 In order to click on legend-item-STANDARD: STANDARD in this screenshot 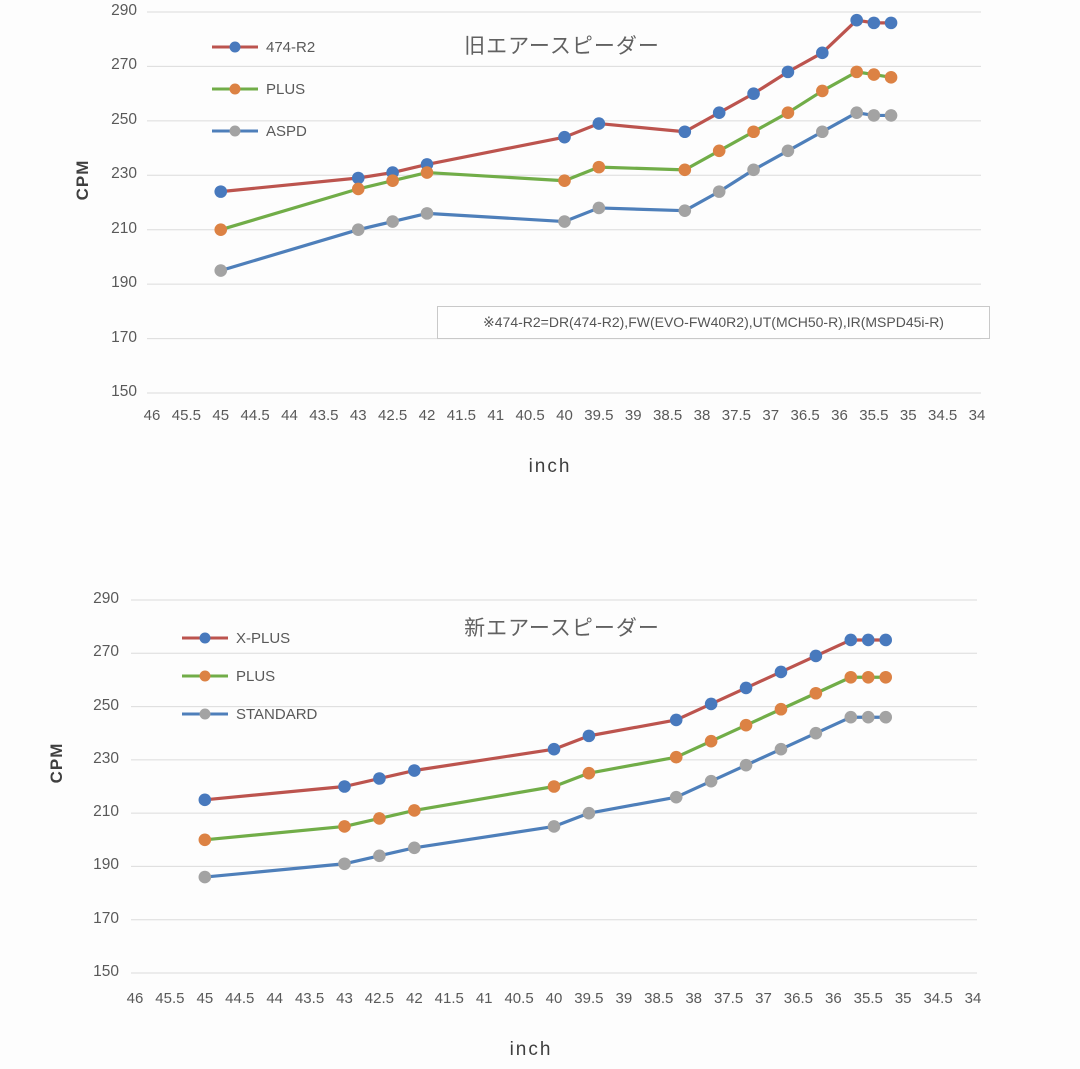, I will do `click(248, 714)`.